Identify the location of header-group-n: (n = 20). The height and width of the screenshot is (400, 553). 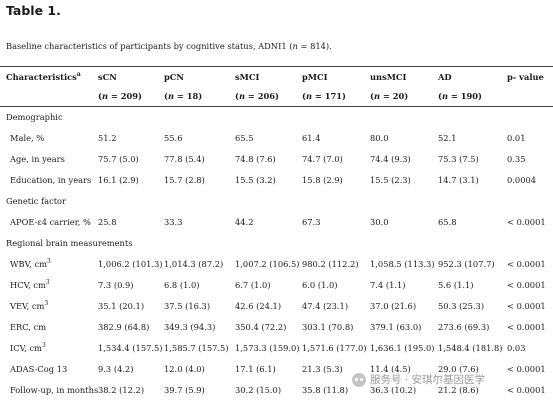
(389, 95).